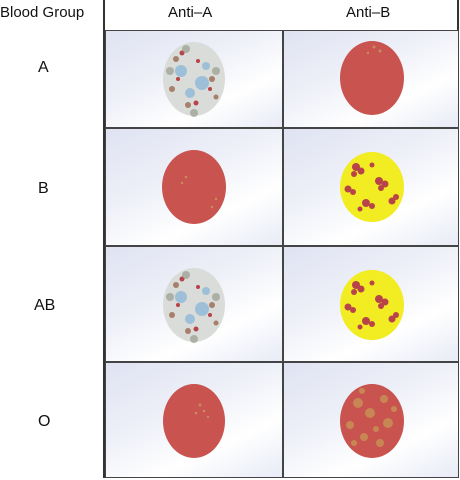 The height and width of the screenshot is (480, 460). What do you see at coordinates (190, 12) in the screenshot?
I see `header-anti-a: Anti–A` at bounding box center [190, 12].